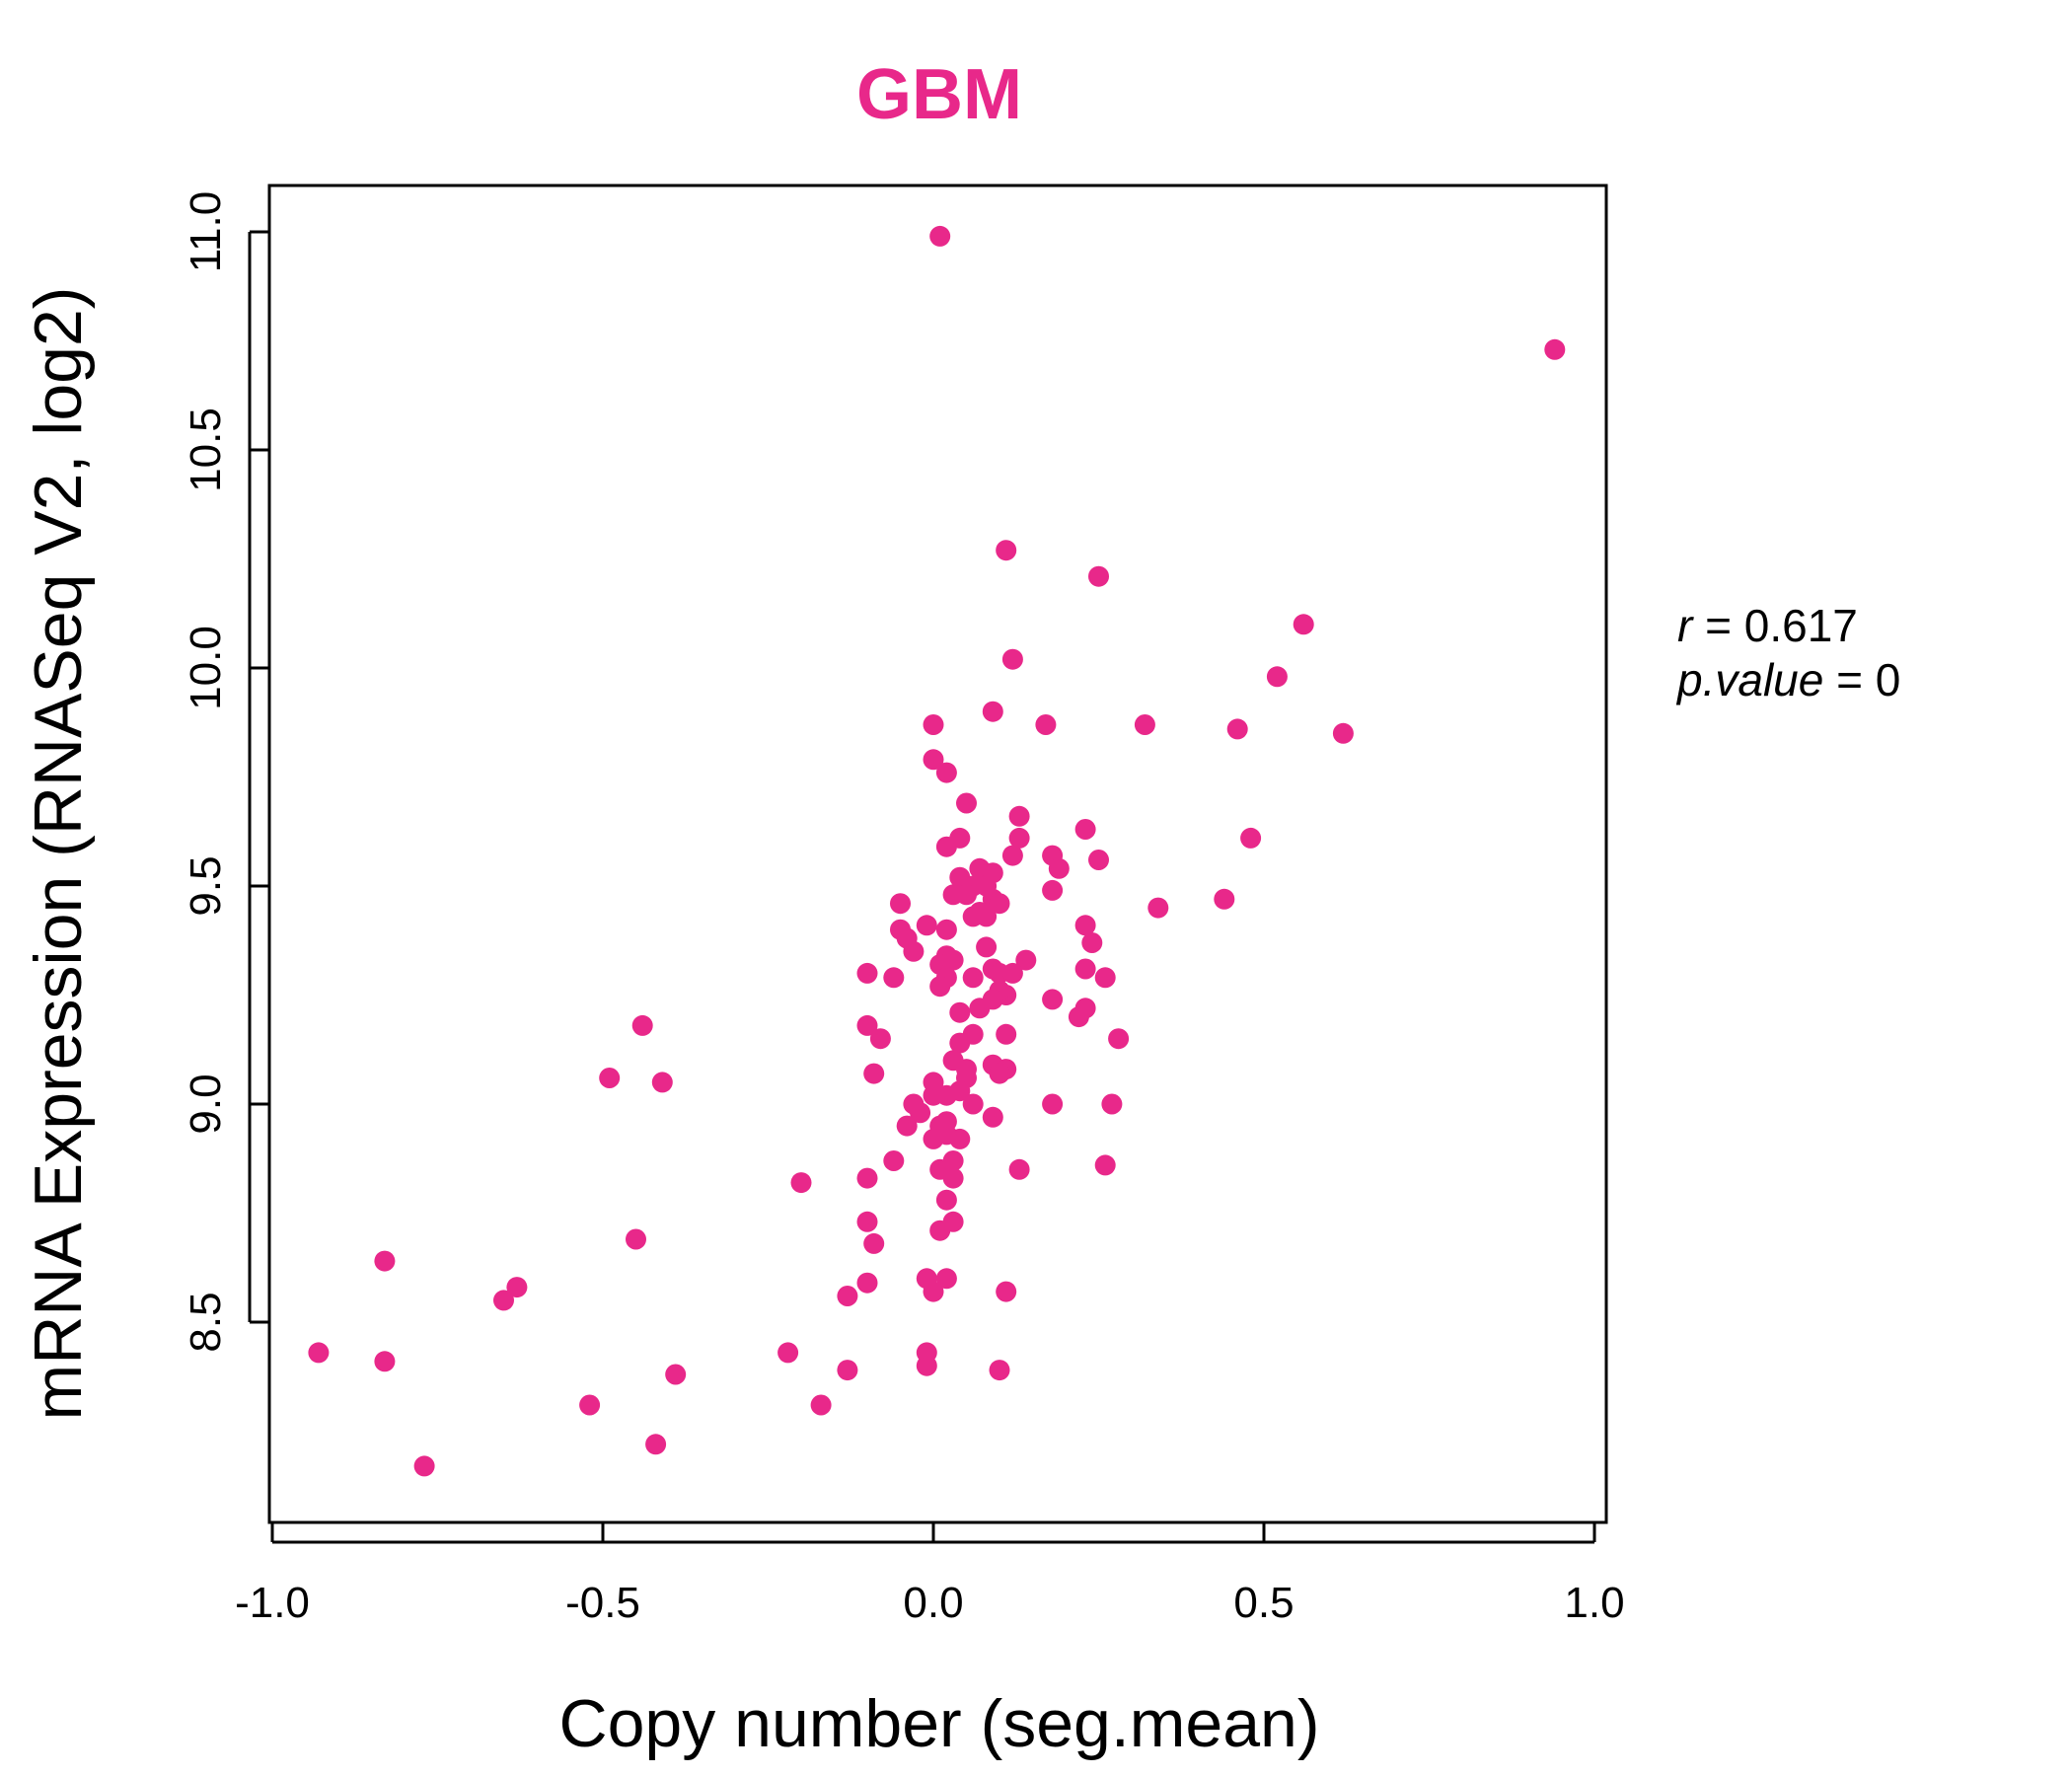 The height and width of the screenshot is (1776, 2072). What do you see at coordinates (1594, 1603) in the screenshot?
I see `x-tick-label-4: 1.0` at bounding box center [1594, 1603].